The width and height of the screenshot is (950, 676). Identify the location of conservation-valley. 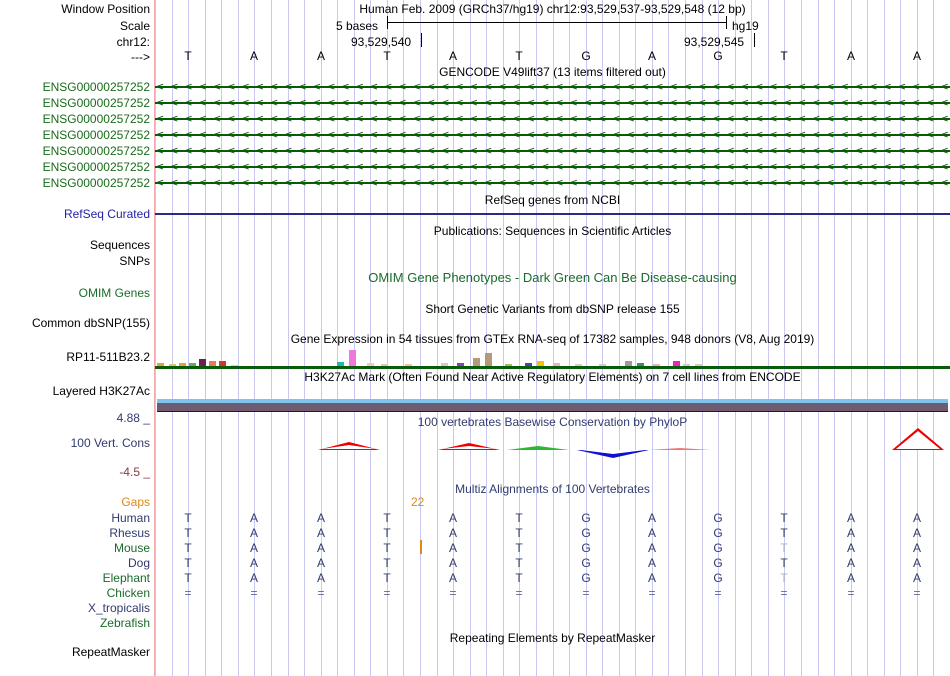
(613, 454).